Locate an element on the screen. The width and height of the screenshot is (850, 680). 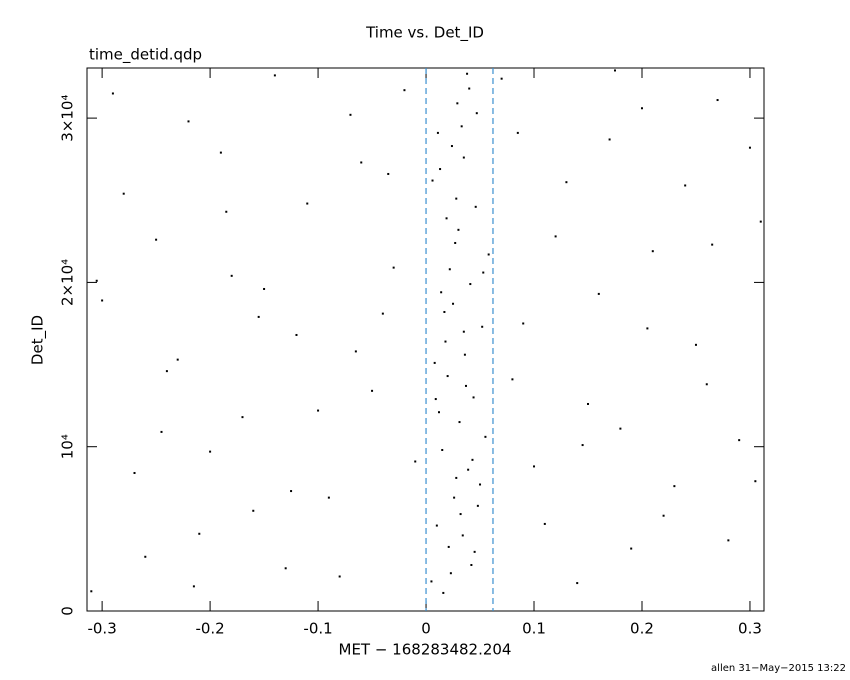
y-tick-label: 0 is located at coordinates (68, 611).